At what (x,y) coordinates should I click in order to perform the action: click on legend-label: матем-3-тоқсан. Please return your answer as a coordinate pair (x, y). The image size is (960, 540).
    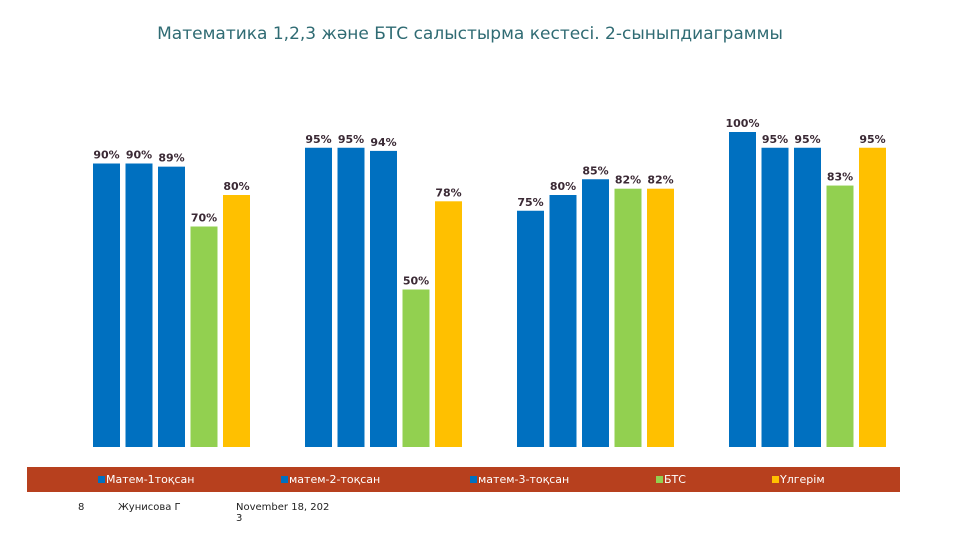
    Looking at the image, I should click on (524, 479).